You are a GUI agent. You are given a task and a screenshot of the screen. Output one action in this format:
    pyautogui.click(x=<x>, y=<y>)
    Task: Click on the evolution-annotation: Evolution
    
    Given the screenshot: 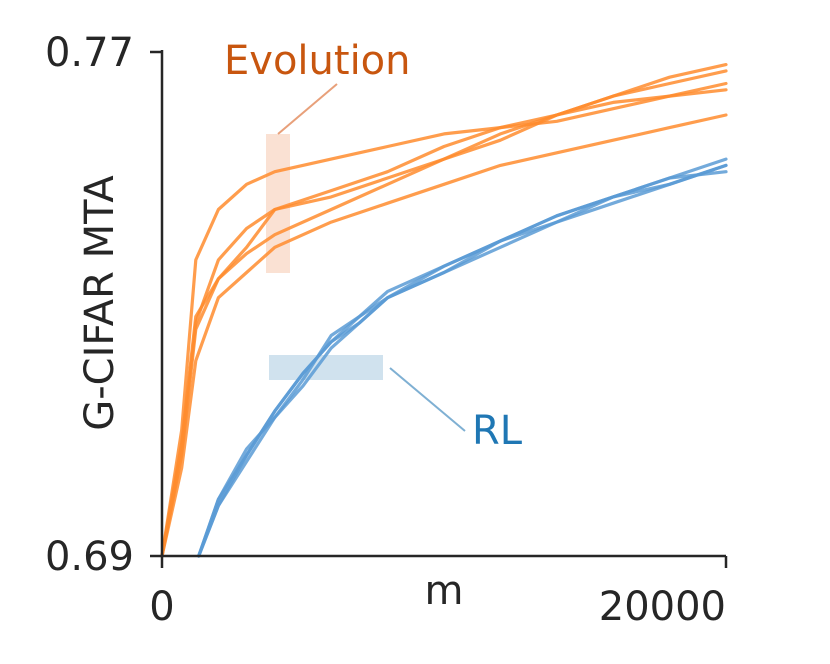 What is the action you would take?
    pyautogui.click(x=317, y=61)
    